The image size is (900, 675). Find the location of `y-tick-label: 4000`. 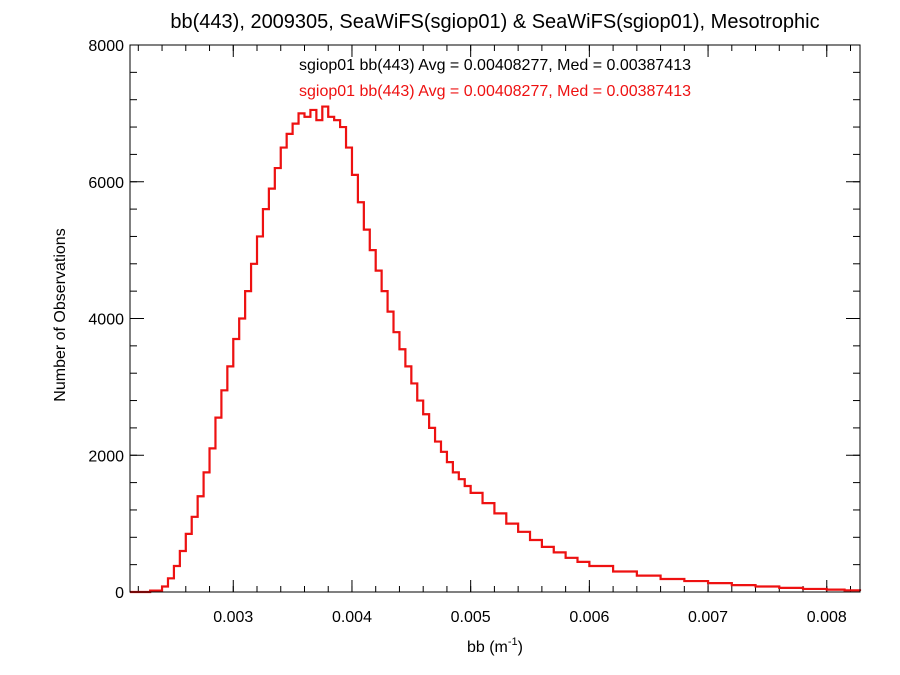

y-tick-label: 4000 is located at coordinates (106, 320).